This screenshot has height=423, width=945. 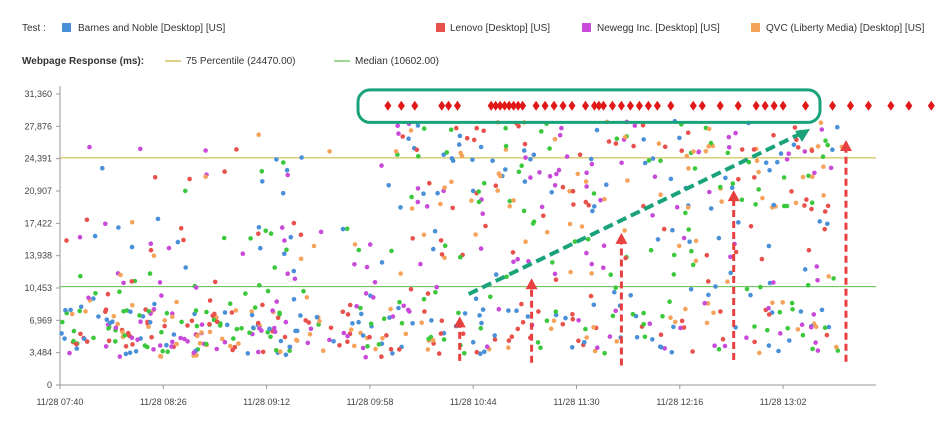 I want to click on legend-label: Barnes and Noble [Desktop] [US], so click(x=152, y=28).